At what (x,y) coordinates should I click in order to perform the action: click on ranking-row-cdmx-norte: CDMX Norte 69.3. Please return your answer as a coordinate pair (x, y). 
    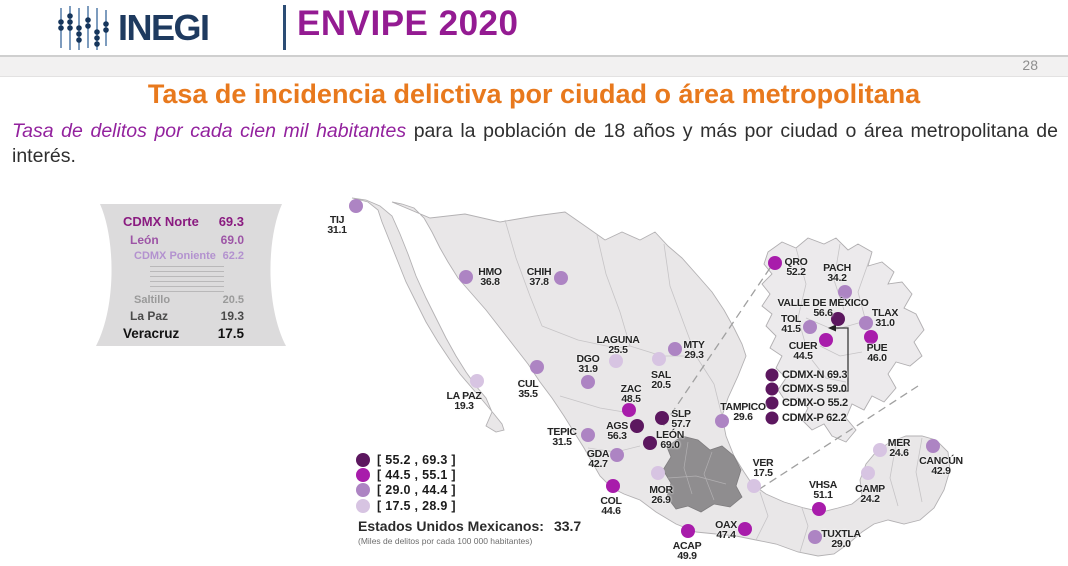
    Looking at the image, I should click on (183, 221).